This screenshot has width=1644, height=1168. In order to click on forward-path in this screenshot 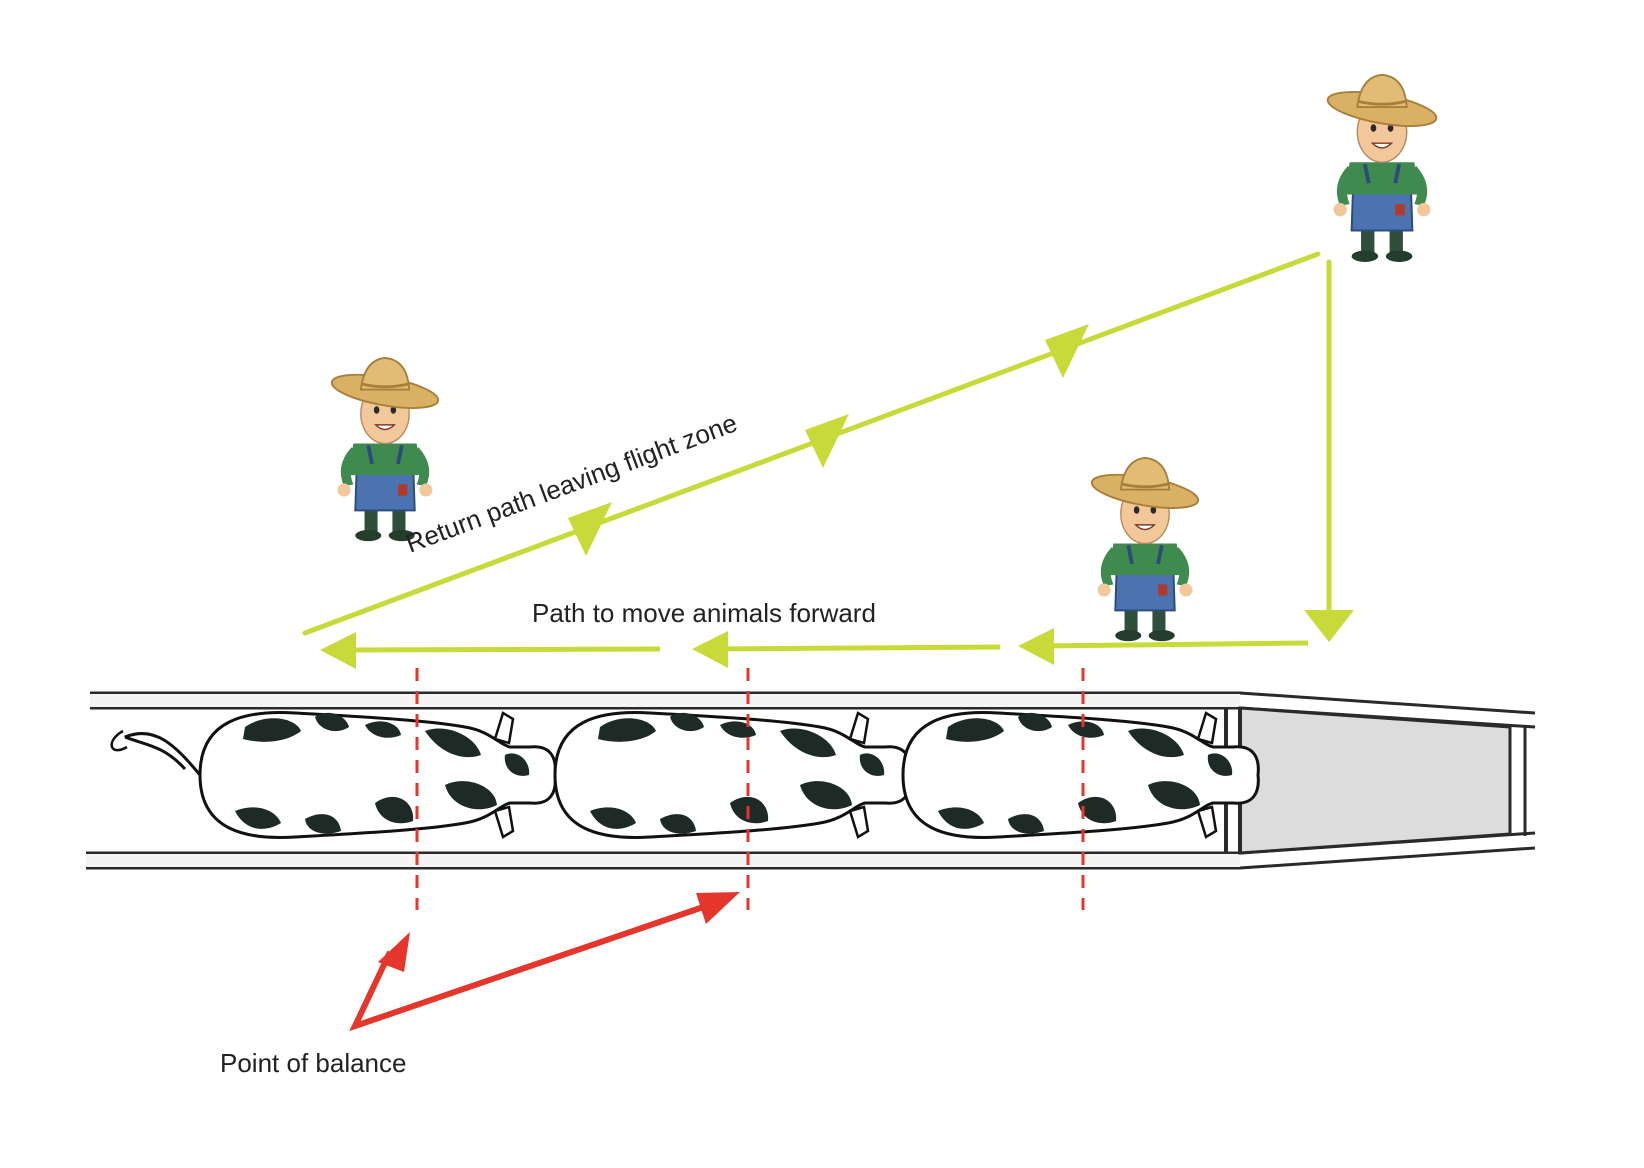, I will do `click(825, 646)`.